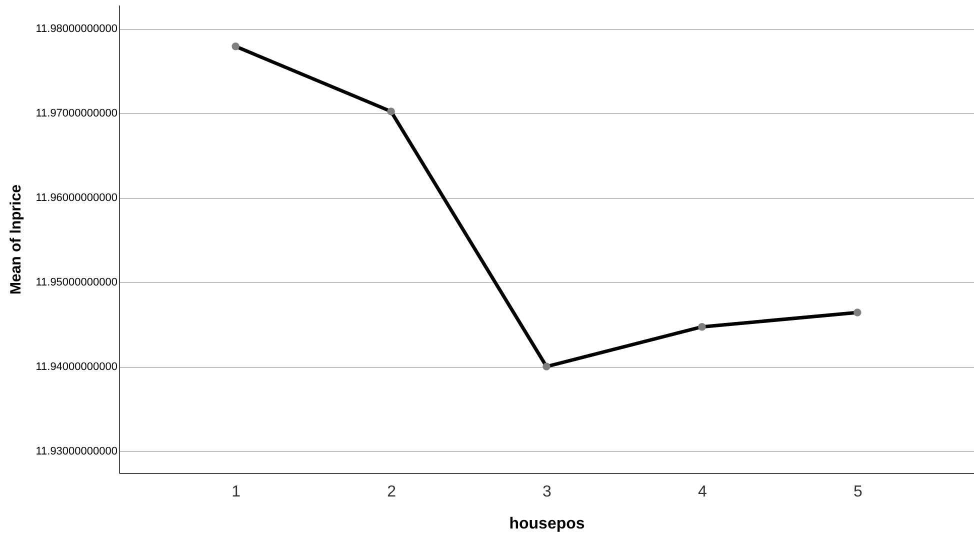  Describe the element at coordinates (547, 524) in the screenshot. I see `x-axis-title: housepos` at that location.